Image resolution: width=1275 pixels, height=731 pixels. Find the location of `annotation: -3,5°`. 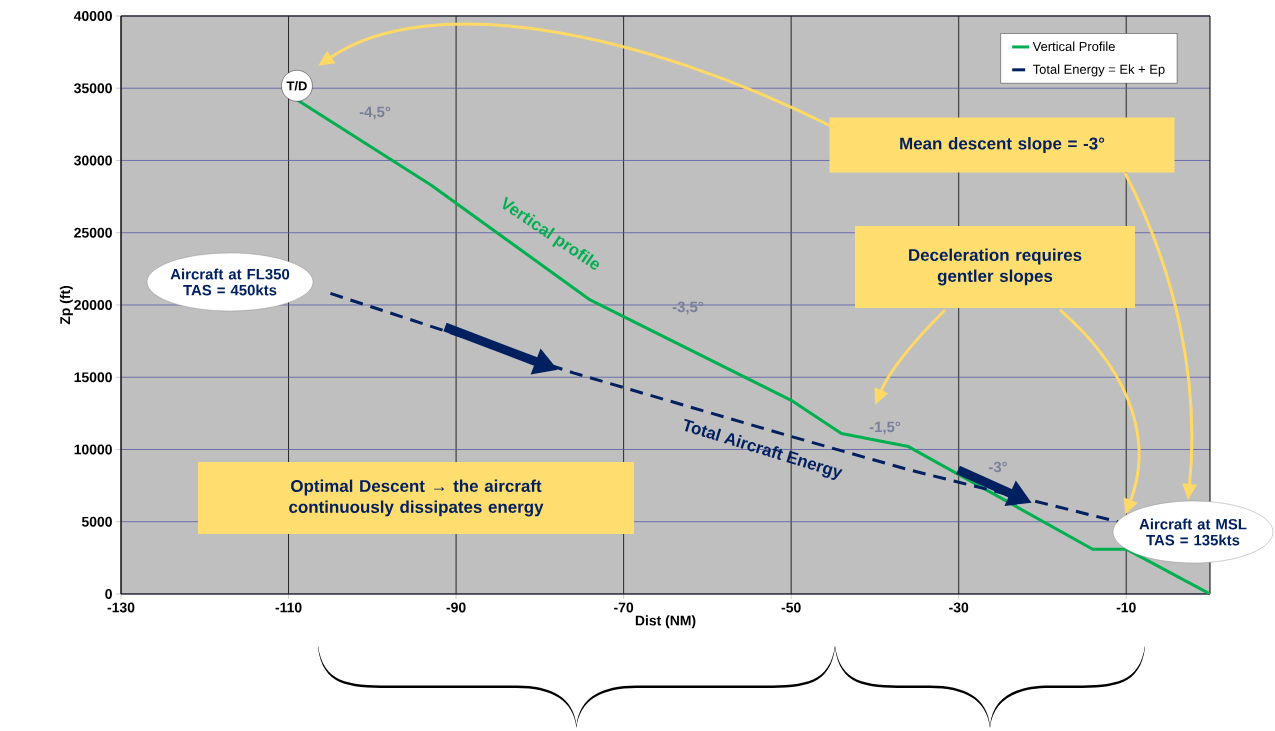

annotation: -3,5° is located at coordinates (688, 308).